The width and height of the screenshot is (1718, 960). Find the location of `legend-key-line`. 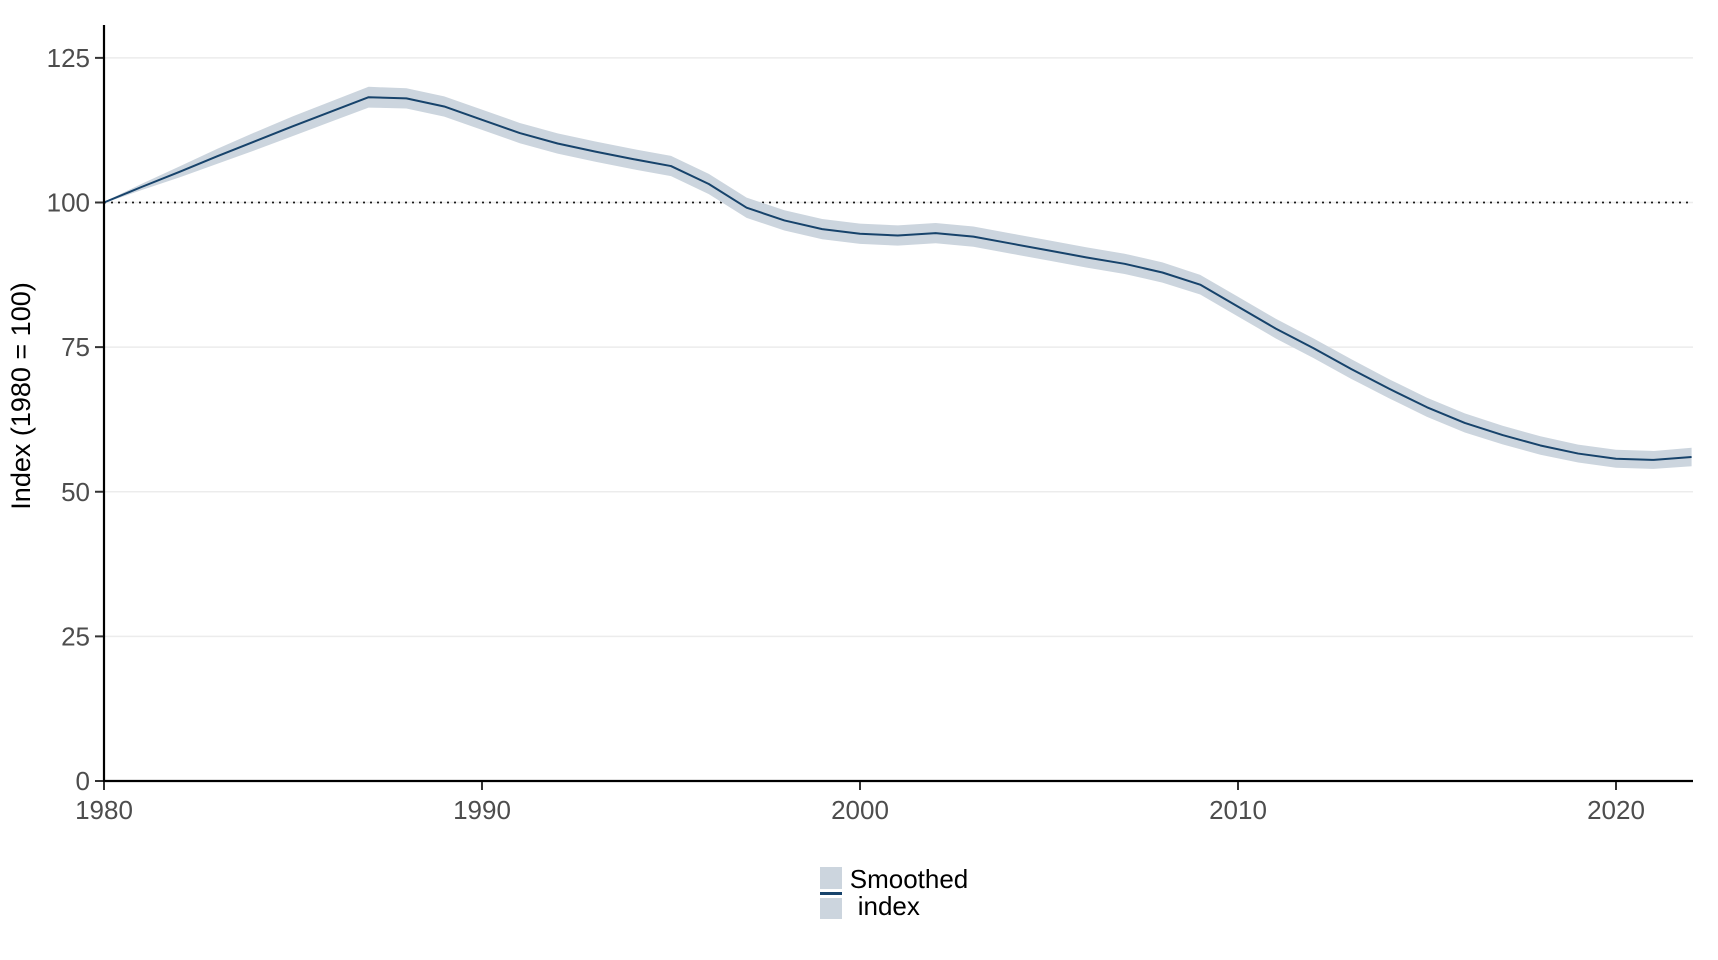

legend-key-line is located at coordinates (830, 893).